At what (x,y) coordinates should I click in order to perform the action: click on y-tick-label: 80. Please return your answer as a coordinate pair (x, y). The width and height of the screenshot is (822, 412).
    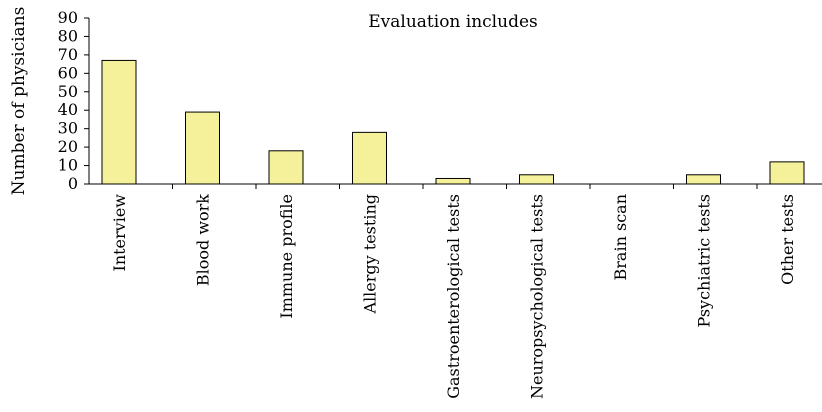
    Looking at the image, I should click on (68, 35).